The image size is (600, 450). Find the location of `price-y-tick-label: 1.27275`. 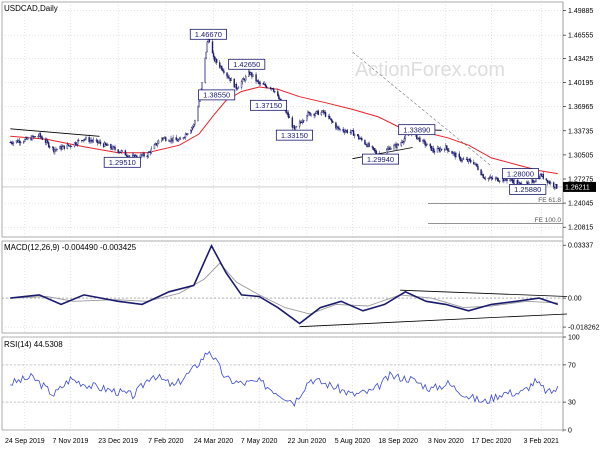

price-y-tick-label: 1.27275 is located at coordinates (580, 179).